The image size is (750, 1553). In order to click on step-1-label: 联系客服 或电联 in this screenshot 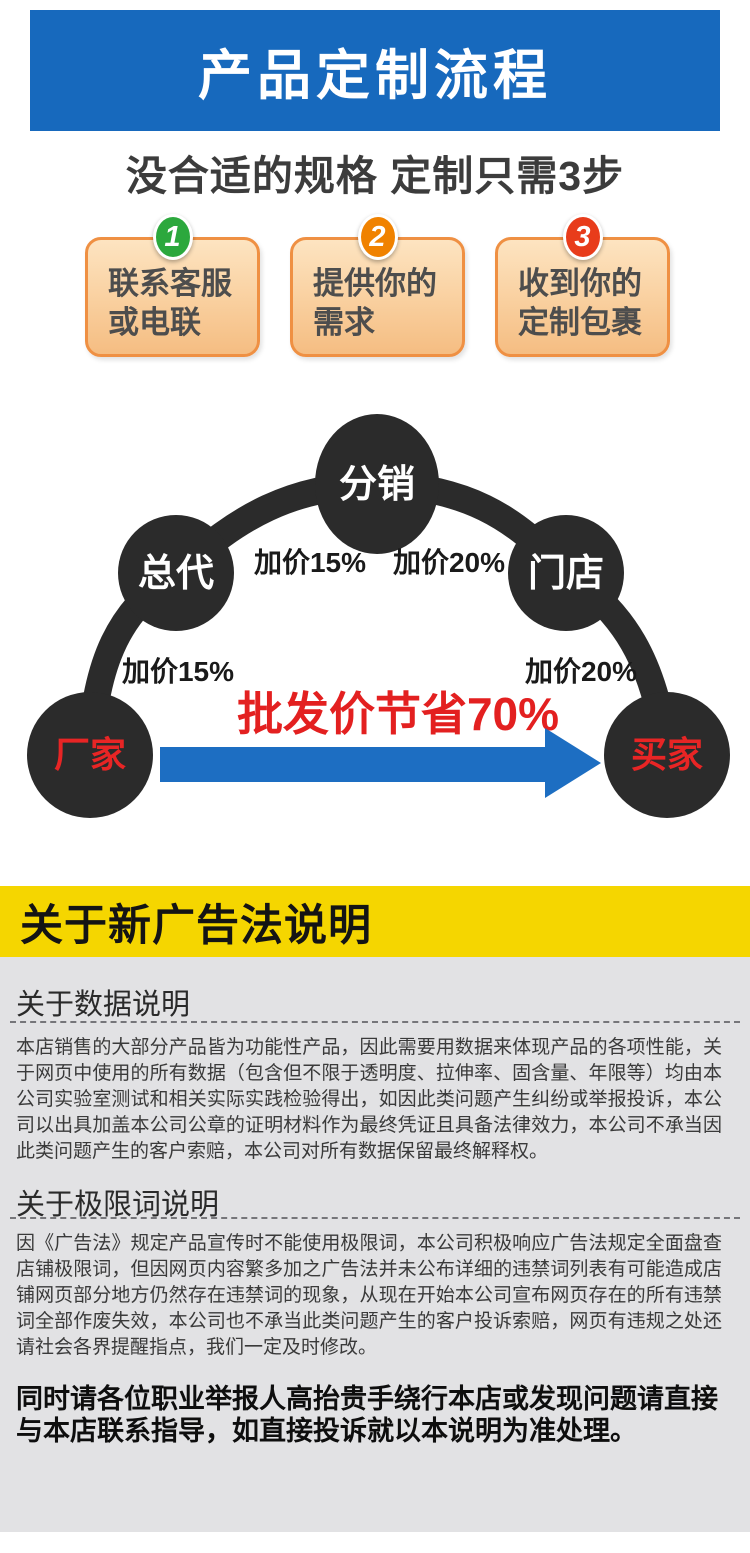, I will do `click(172, 291)`.